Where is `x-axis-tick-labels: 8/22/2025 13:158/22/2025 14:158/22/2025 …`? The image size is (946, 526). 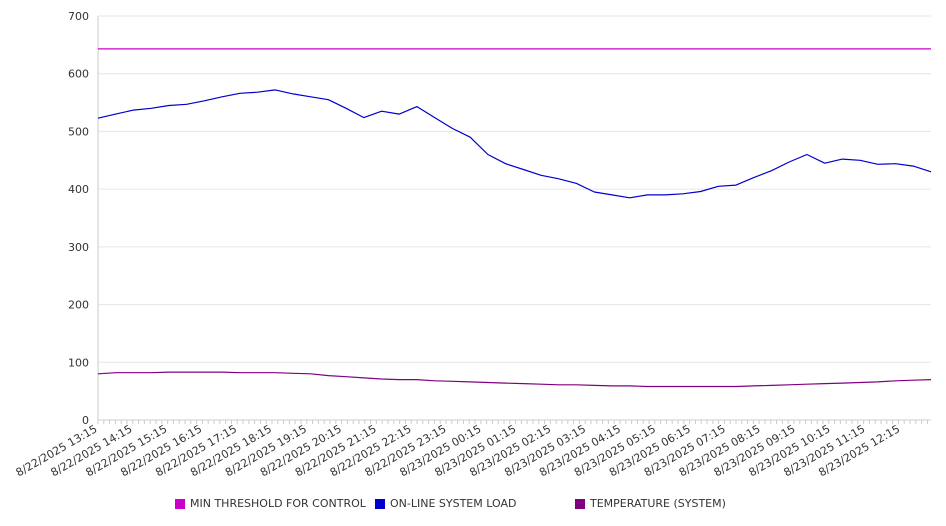 x-axis-tick-labels: 8/22/2025 13:158/22/2025 14:158/22/2025 … is located at coordinates (458, 450).